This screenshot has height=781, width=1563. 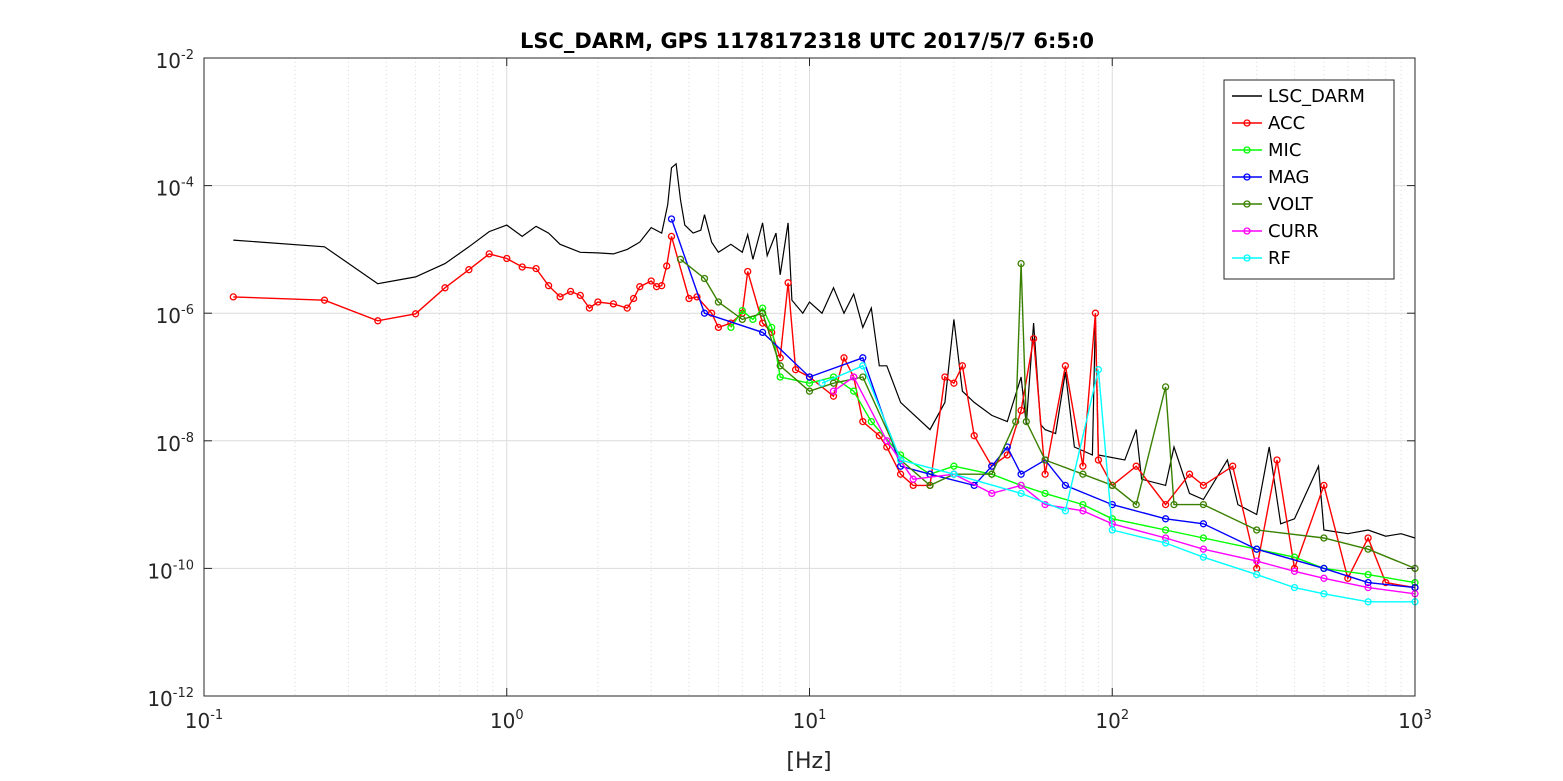 I want to click on series-line-rf, so click(x=1118, y=483).